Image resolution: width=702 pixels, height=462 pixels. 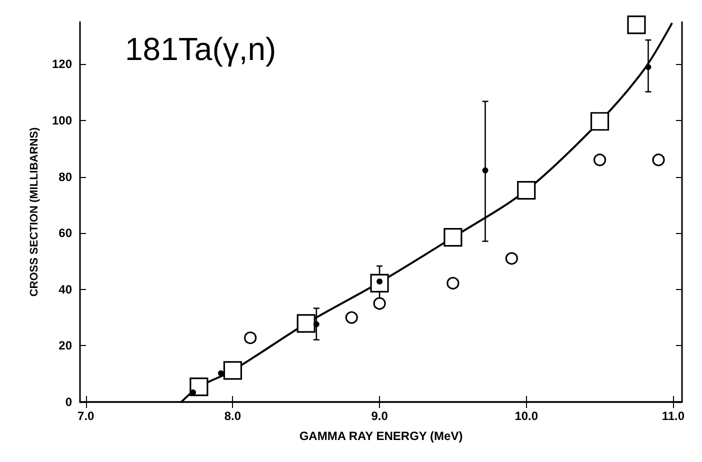 What do you see at coordinates (86, 416) in the screenshot?
I see `x-tick-label: 7.0` at bounding box center [86, 416].